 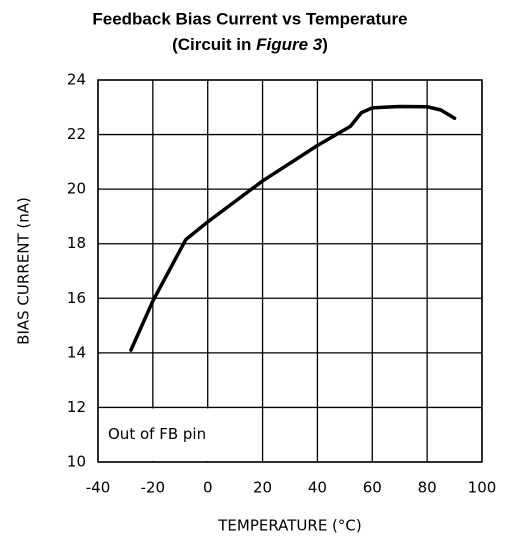 I want to click on y-tick-label: 18, so click(x=76, y=243).